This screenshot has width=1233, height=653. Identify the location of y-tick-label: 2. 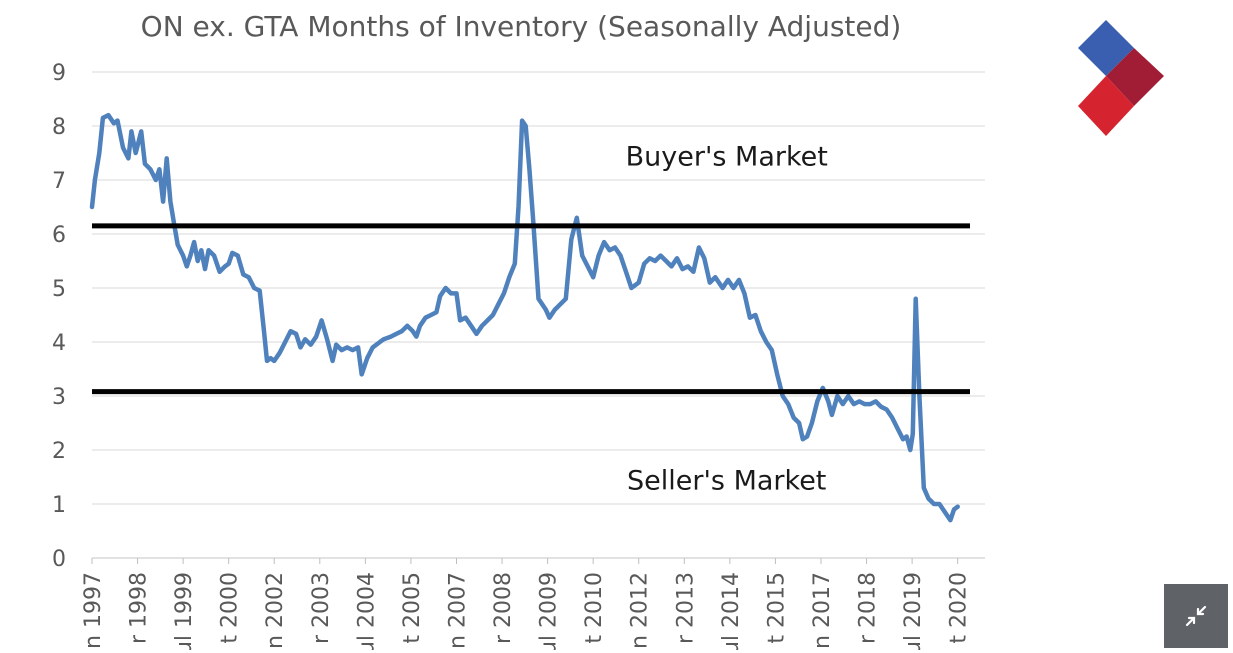
(59, 451).